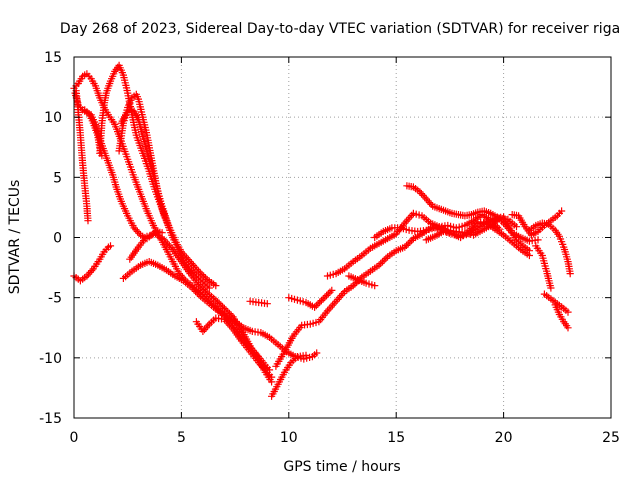 The image size is (640, 480). I want to click on y-tick-label: 10, so click(53, 118).